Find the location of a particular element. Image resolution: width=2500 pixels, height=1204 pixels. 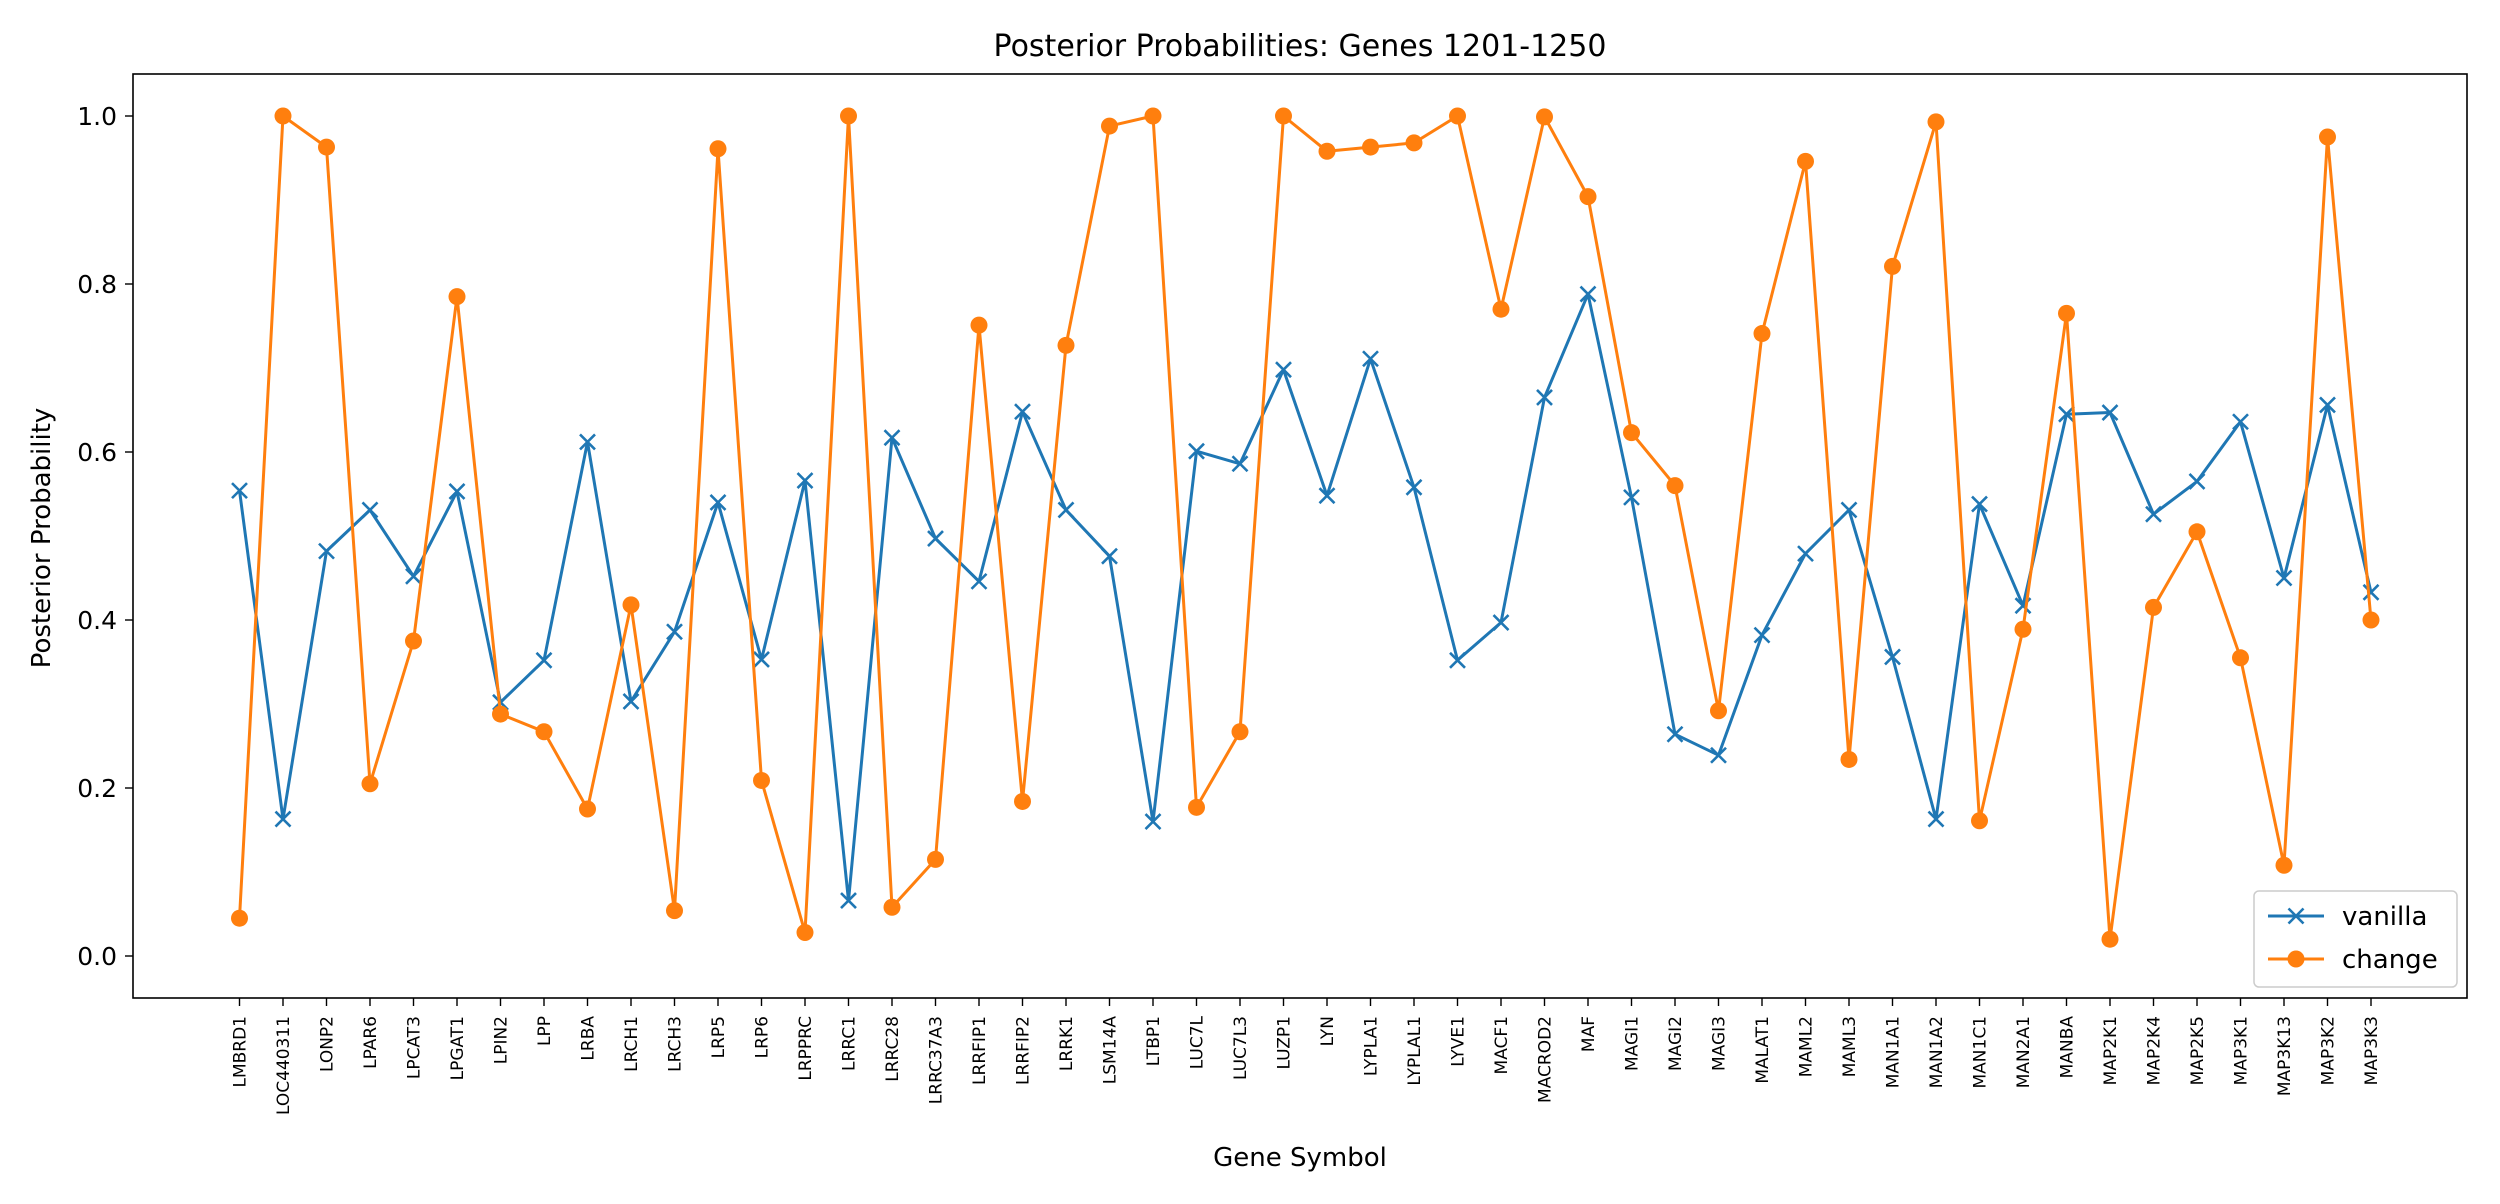

x-tick-label: LRP5 is located at coordinates (719, 1037).